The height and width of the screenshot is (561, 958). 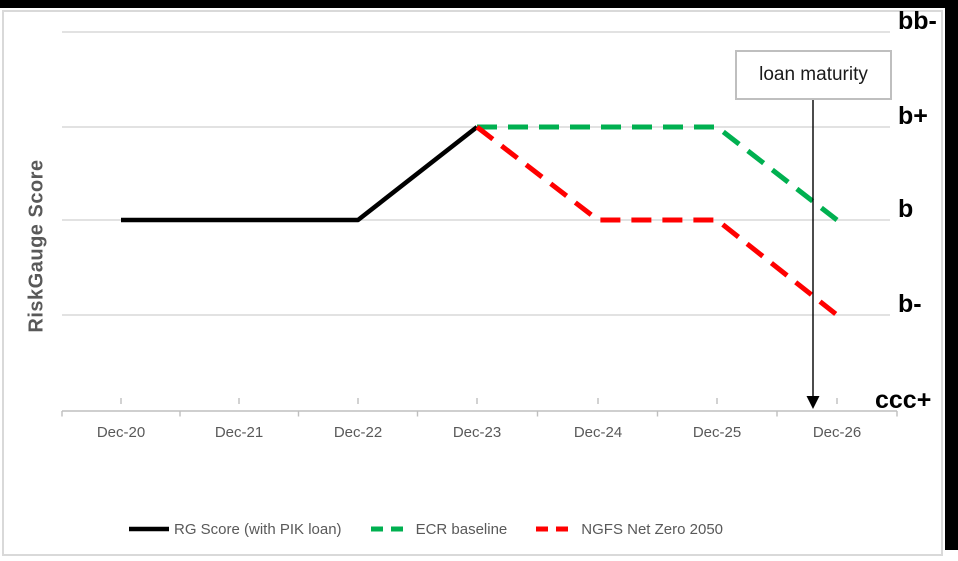 I want to click on x-tick-label: Dec-20, so click(x=121, y=432).